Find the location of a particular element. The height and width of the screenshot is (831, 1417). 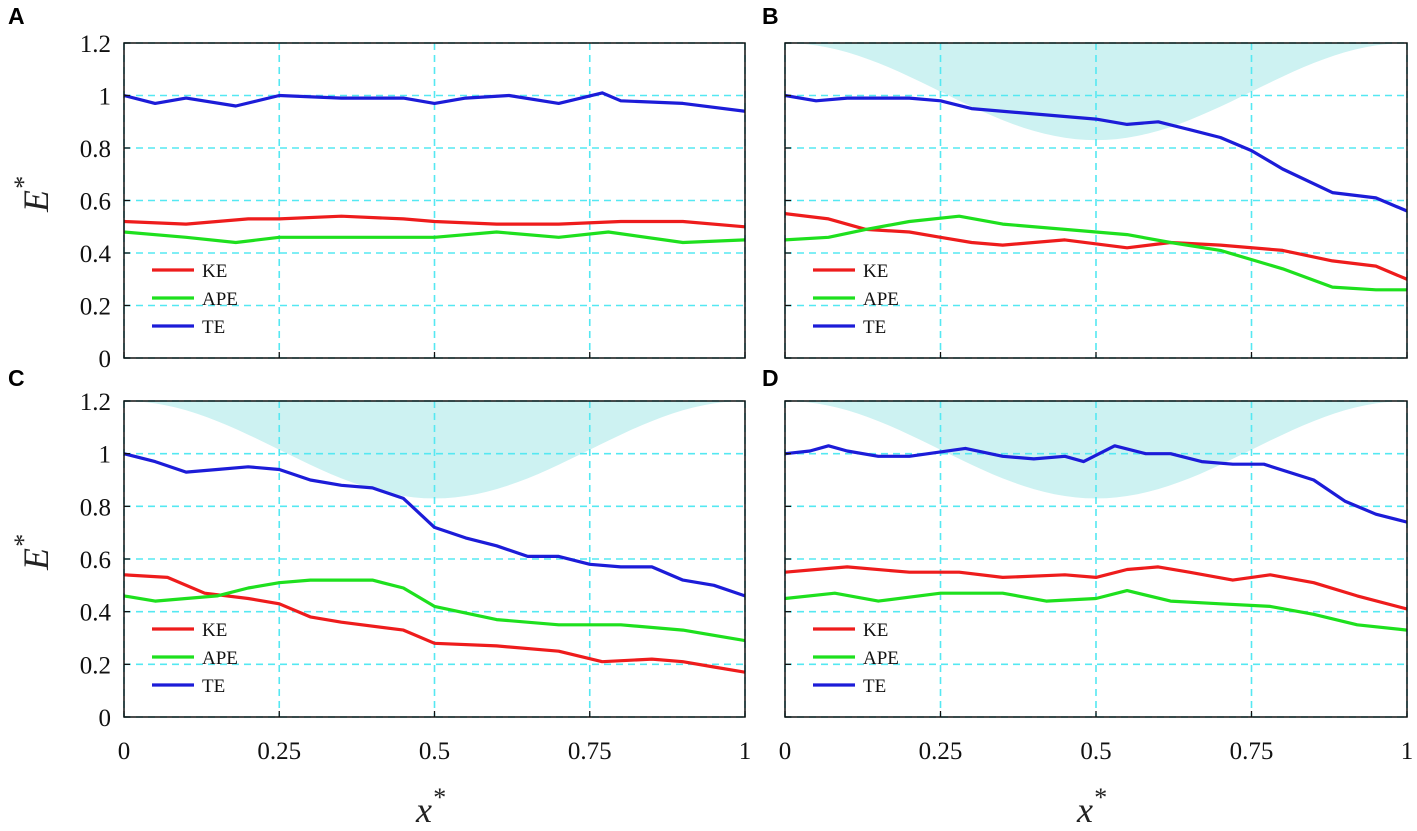

xlabel-right: x* is located at coordinates (1091, 806).